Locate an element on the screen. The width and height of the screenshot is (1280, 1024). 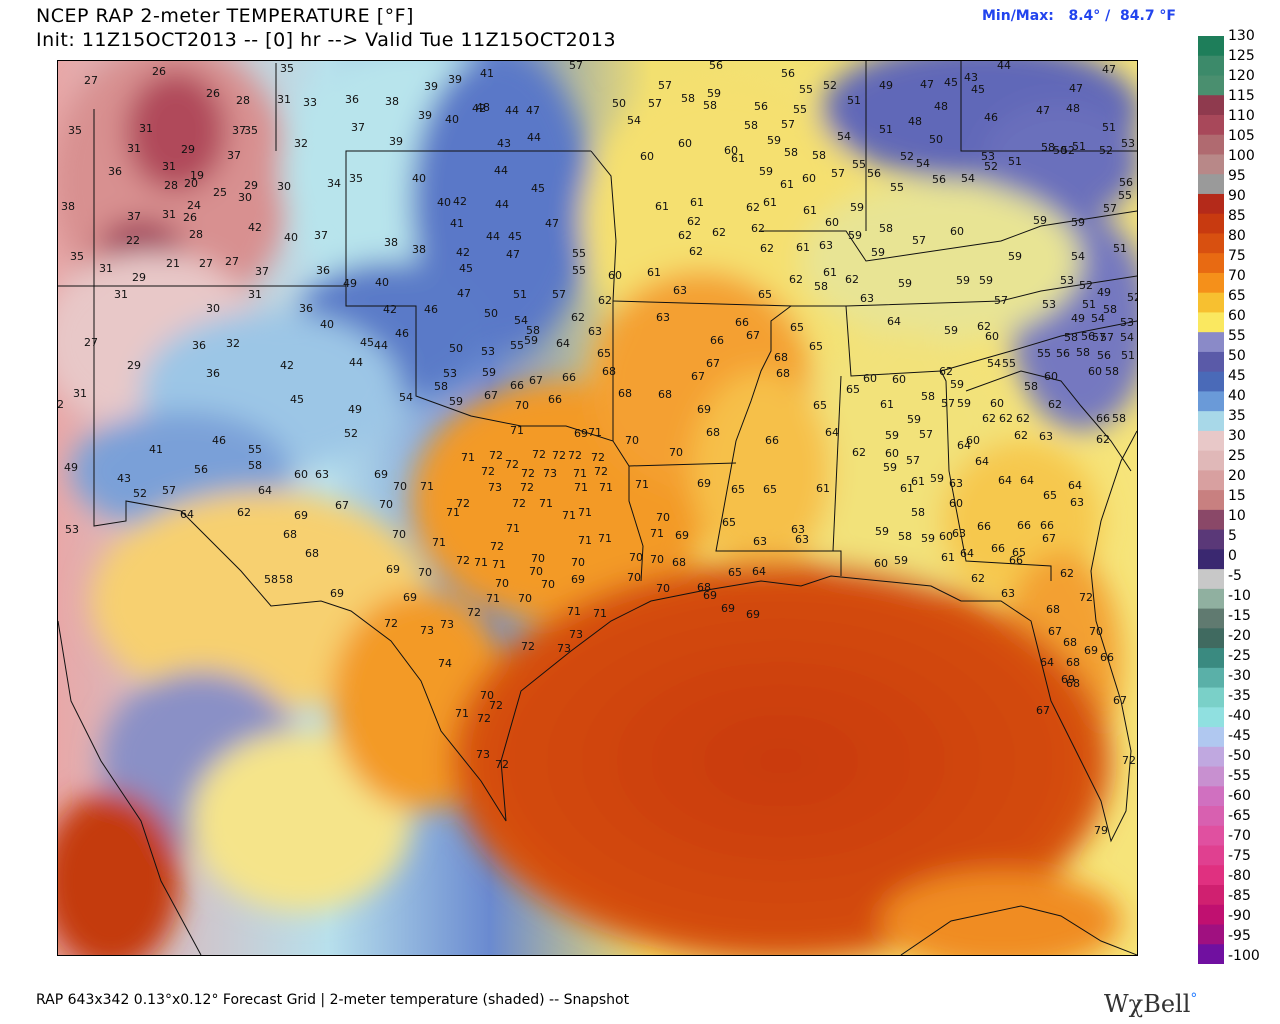
color-scale-bar is located at coordinates (1211, 500).